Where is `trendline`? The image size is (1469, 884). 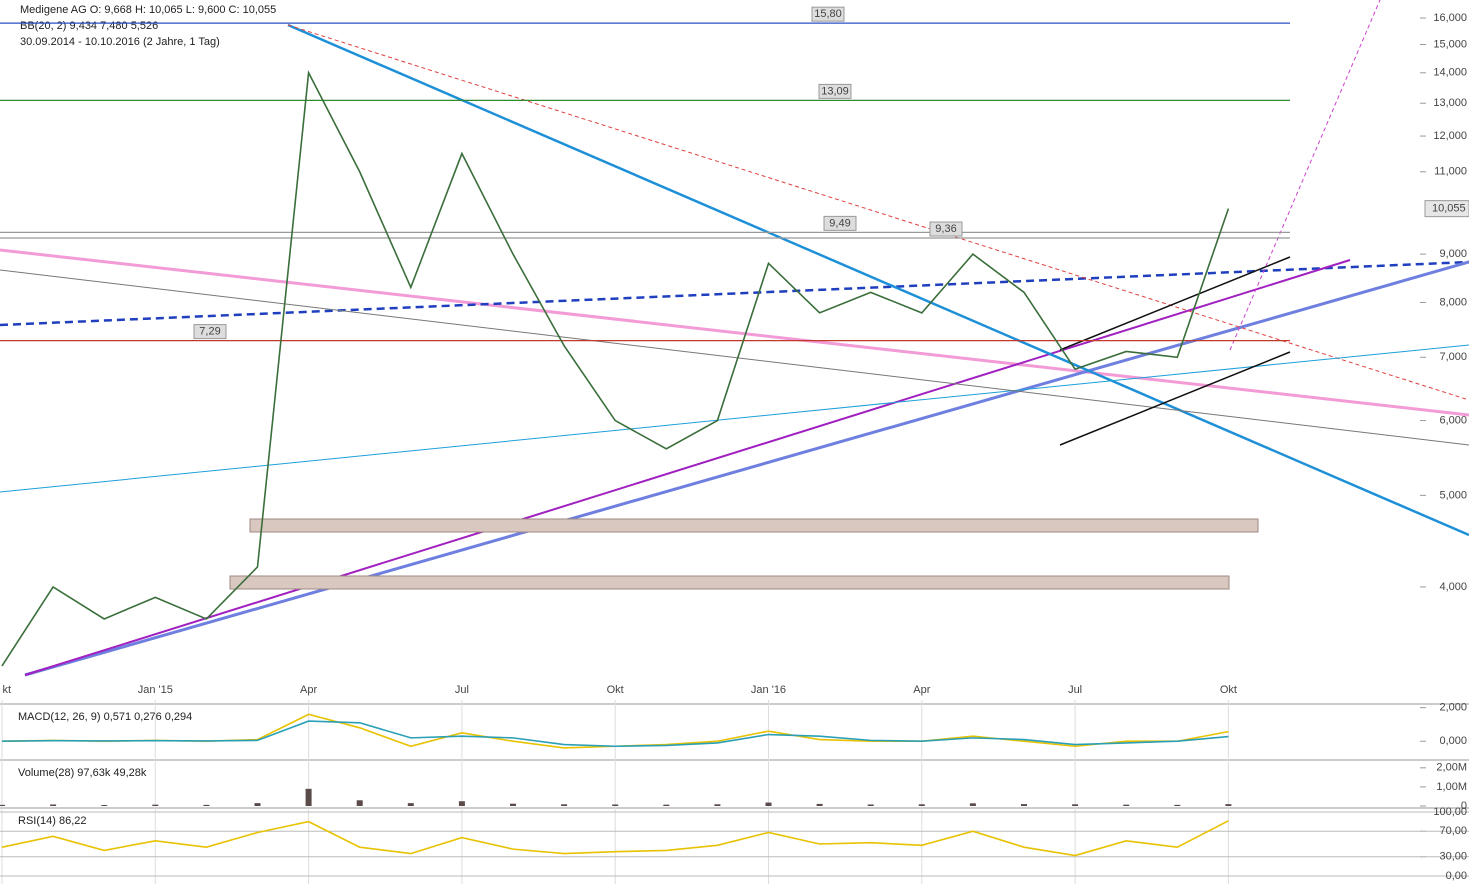
trendline is located at coordinates (734, 293).